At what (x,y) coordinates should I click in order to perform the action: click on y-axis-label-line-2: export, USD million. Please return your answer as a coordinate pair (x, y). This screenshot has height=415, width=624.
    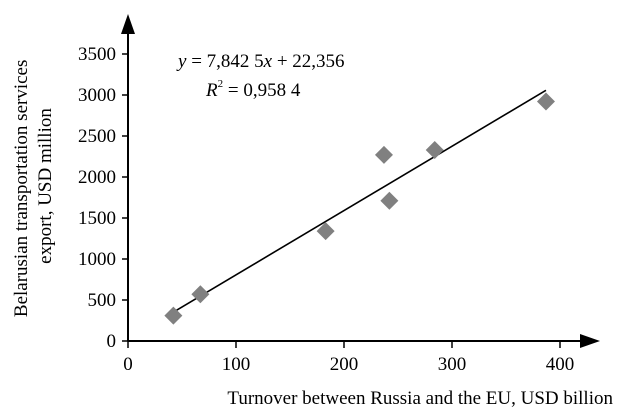
    Looking at the image, I should click on (45, 186).